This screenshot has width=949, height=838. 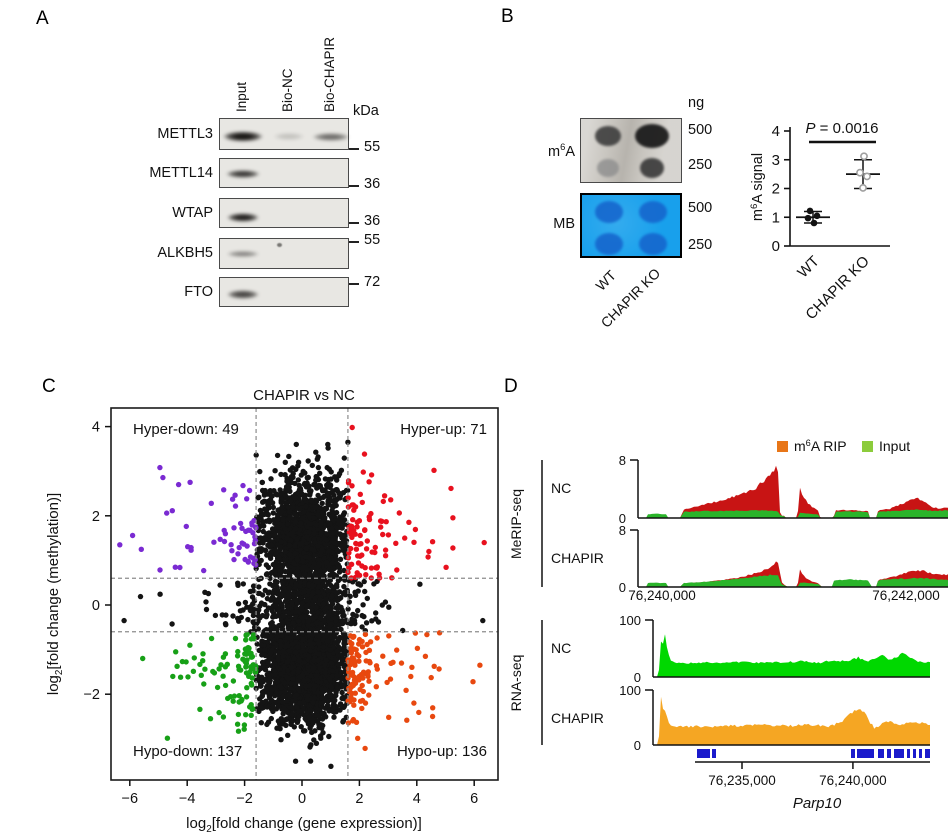 What do you see at coordinates (516, 683) in the screenshot?
I see `rna-group-label: RNA-seq` at bounding box center [516, 683].